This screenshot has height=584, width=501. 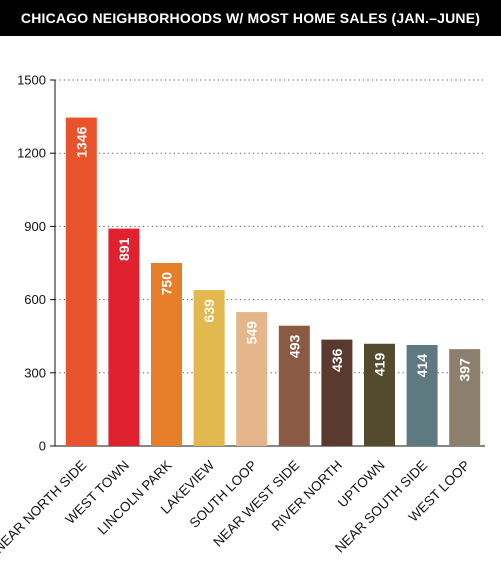 I want to click on bar-value-label: 419, so click(x=380, y=365).